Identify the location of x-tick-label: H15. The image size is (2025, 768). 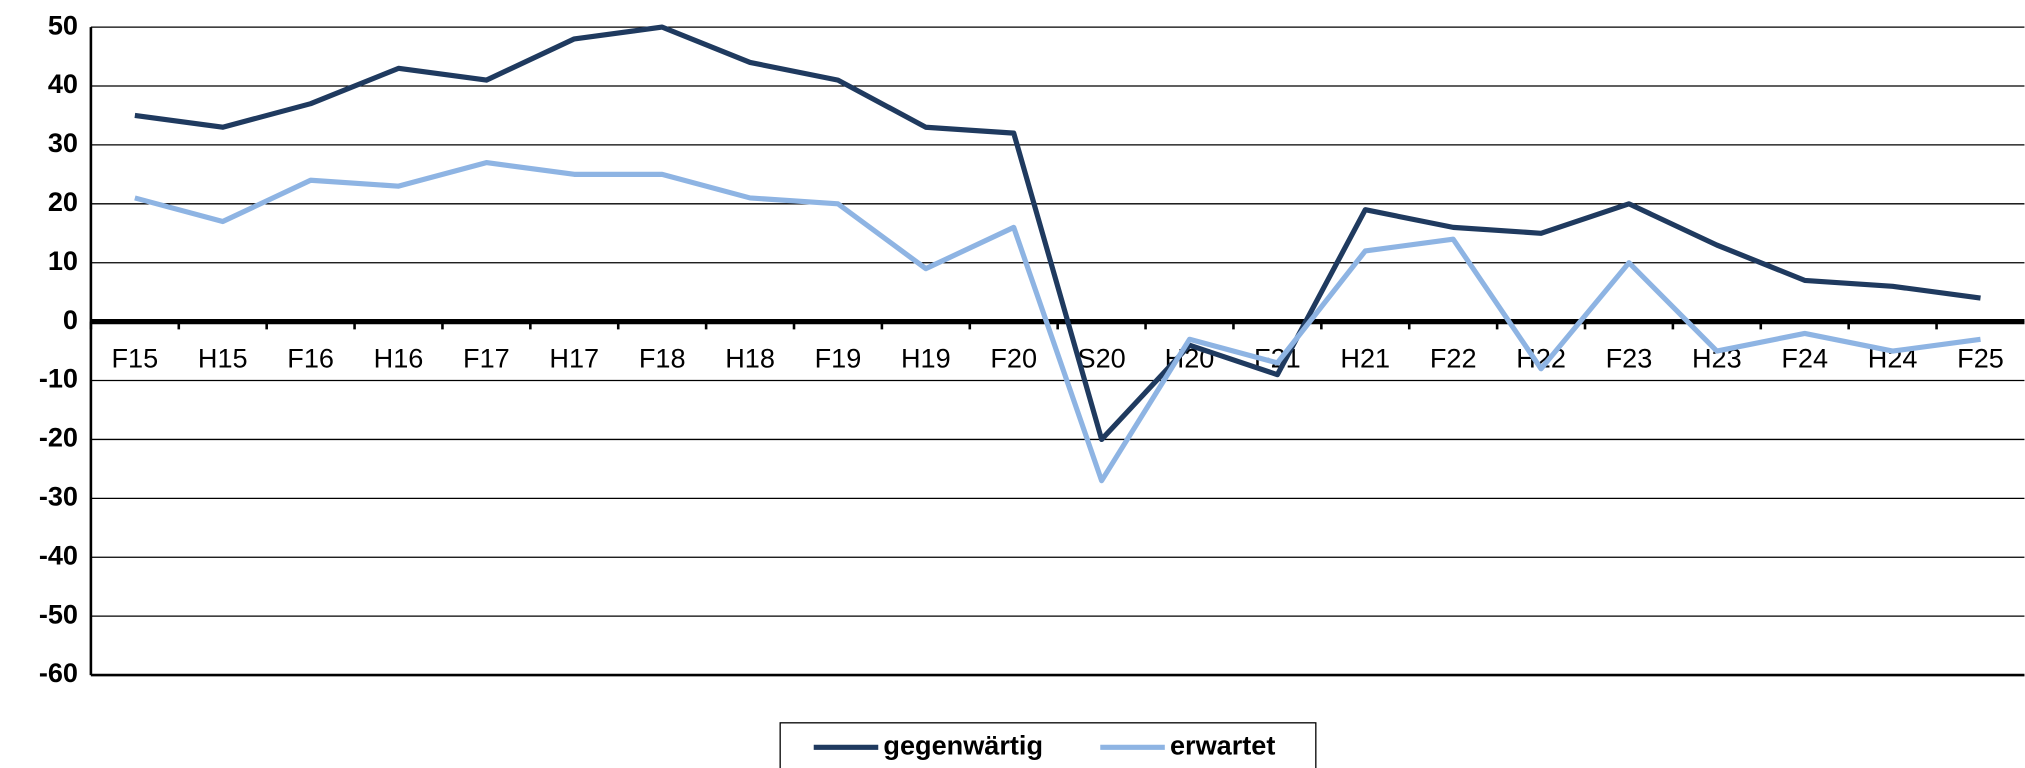
(223, 358).